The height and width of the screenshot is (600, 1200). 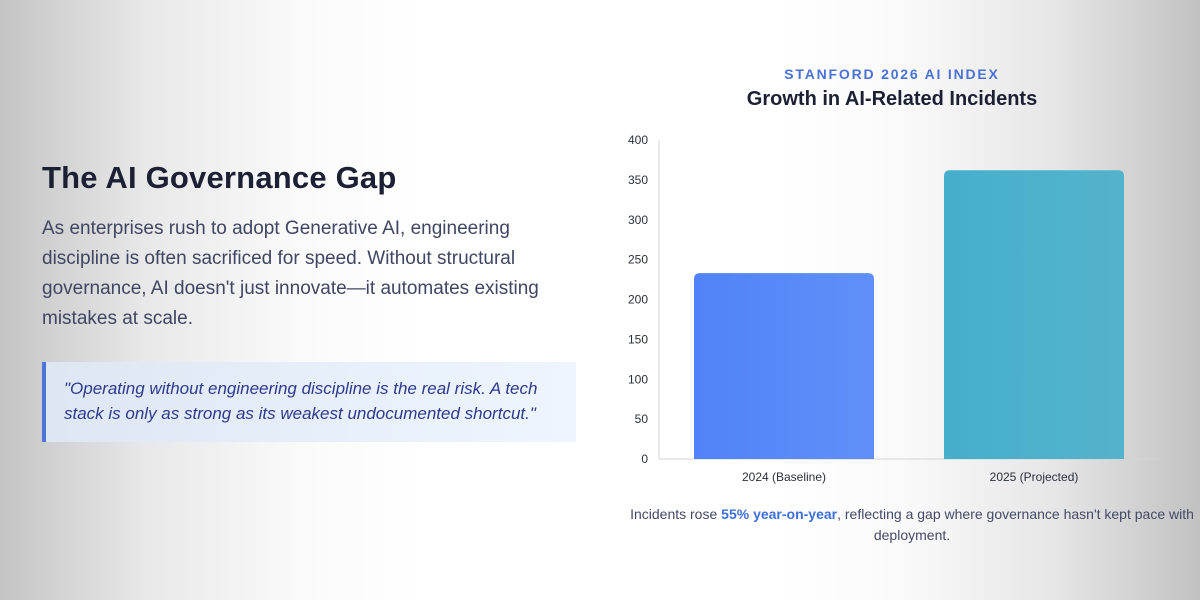 I want to click on y-tick-label: 100, so click(x=638, y=379).